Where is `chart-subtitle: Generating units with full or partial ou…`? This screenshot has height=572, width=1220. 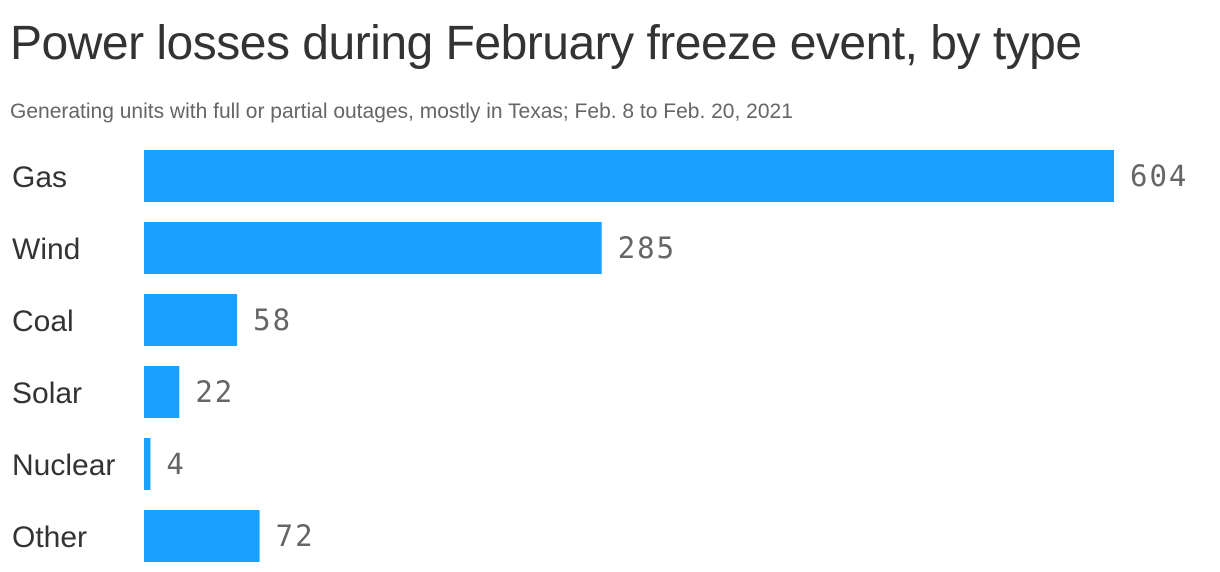 chart-subtitle: Generating units with full or partial ou… is located at coordinates (401, 111).